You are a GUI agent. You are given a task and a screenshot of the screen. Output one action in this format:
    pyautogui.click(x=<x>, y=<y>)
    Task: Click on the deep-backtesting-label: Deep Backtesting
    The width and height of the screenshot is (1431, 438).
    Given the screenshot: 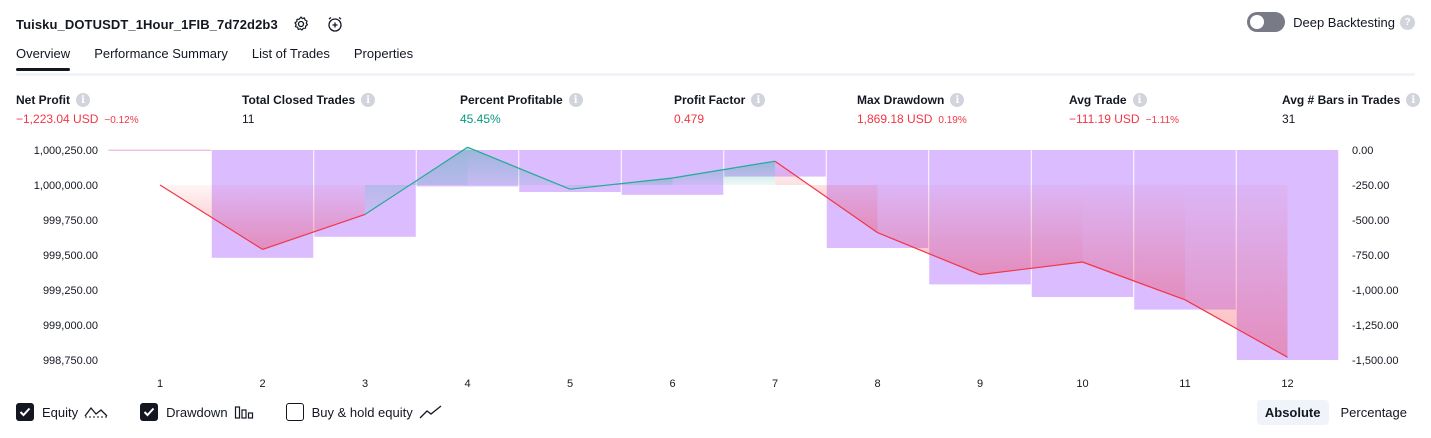 What is the action you would take?
    pyautogui.click(x=1344, y=22)
    